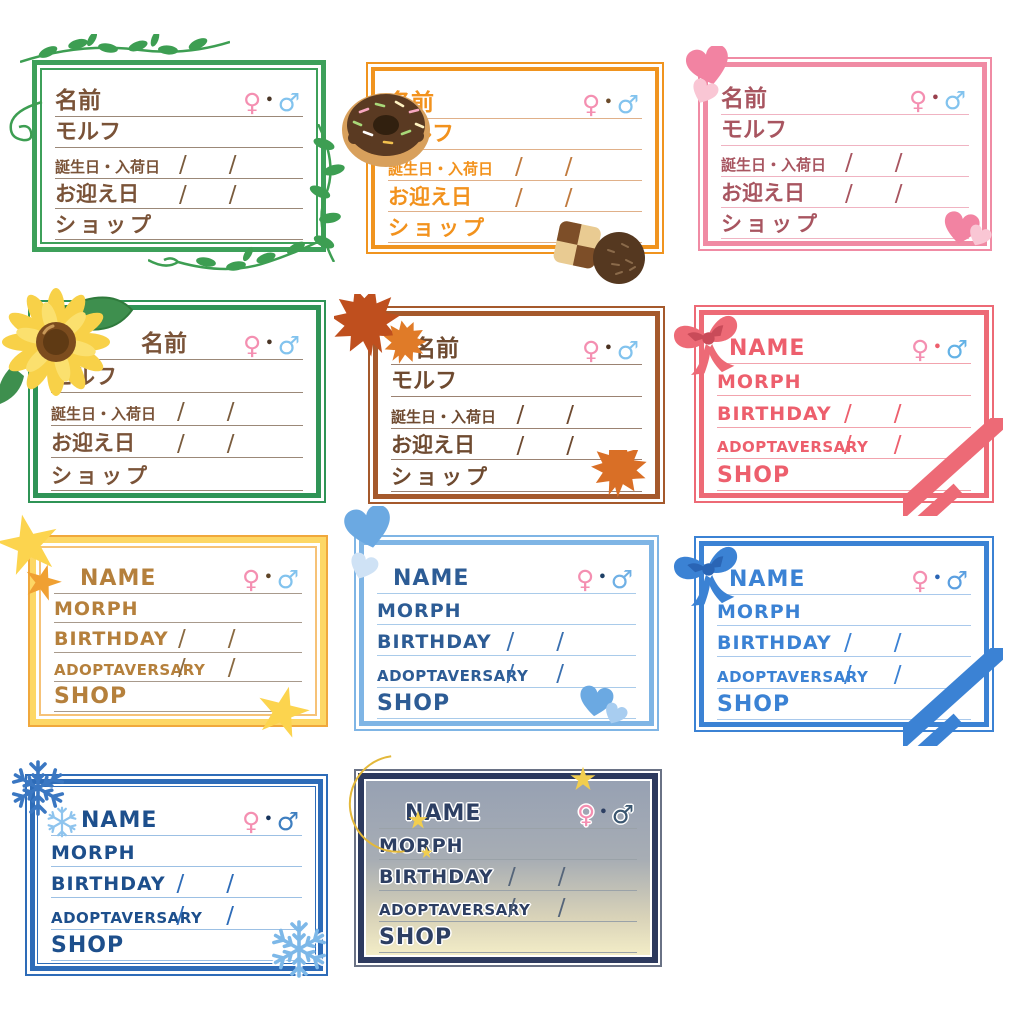  Describe the element at coordinates (441, 169) in the screenshot. I see `birthday-label: 誕生日・入荷日` at that location.